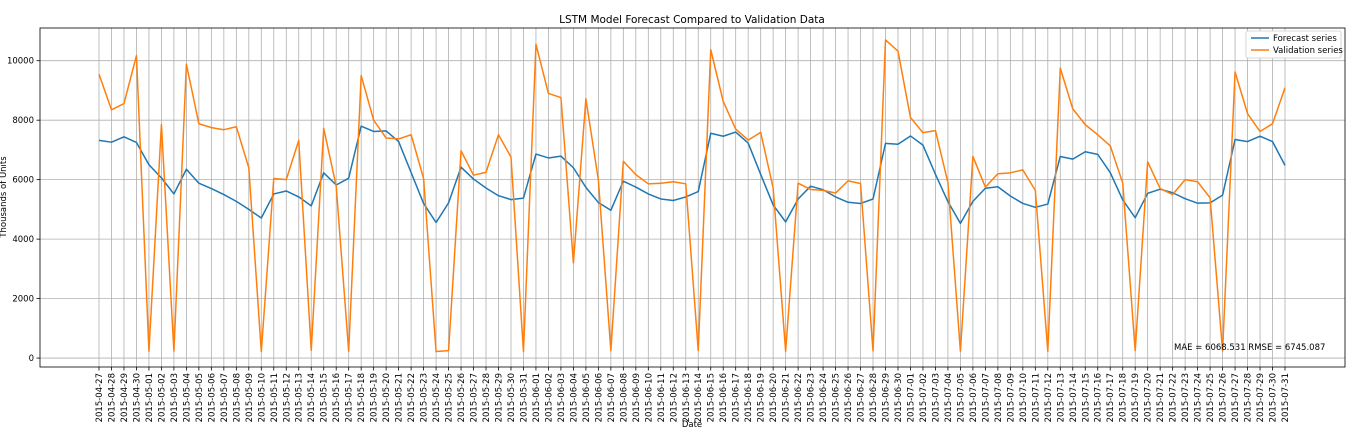 The width and height of the screenshot is (1357, 442). What do you see at coordinates (899, 397) in the screenshot?
I see `x-tick-label: 2015-06-30` at bounding box center [899, 397].